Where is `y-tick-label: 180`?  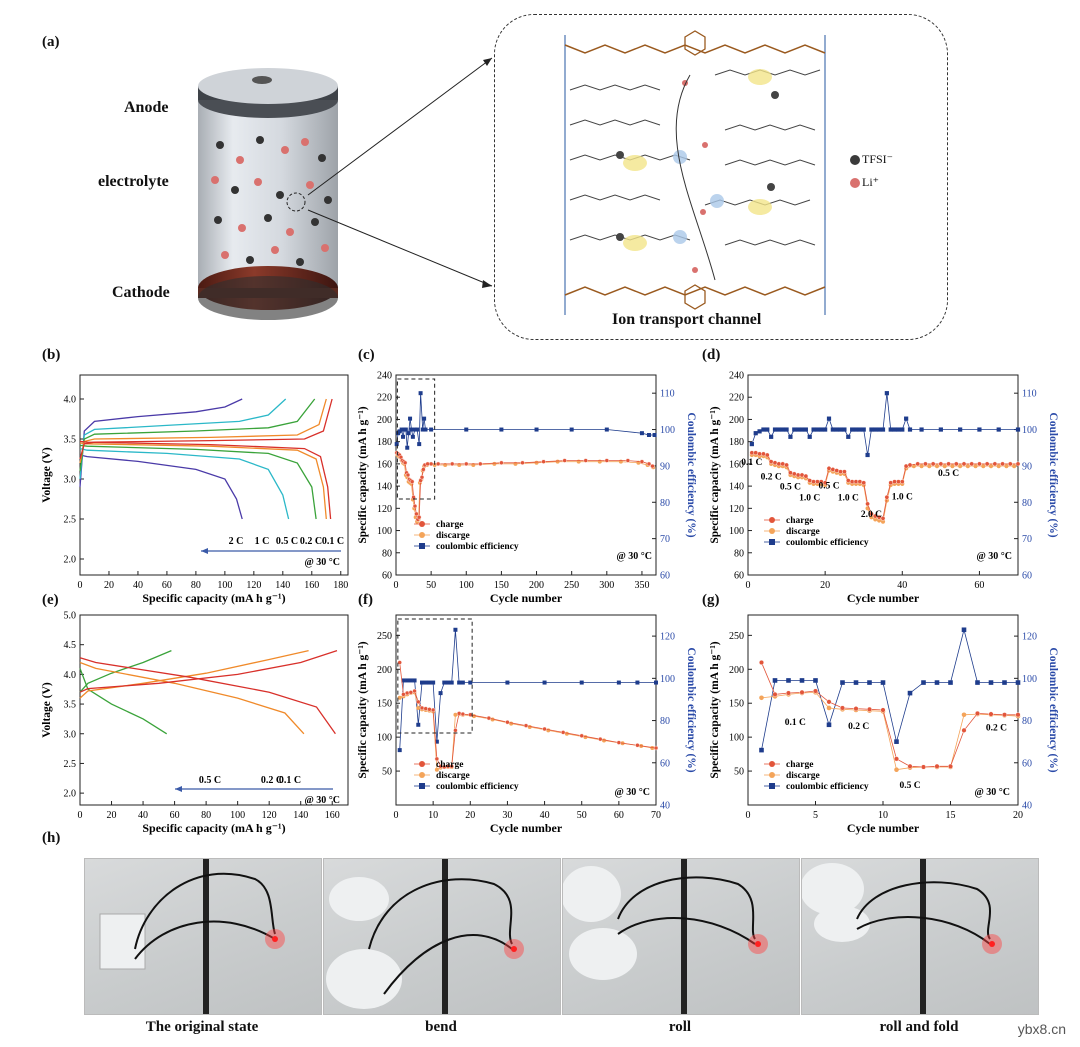 y-tick-label: 180 is located at coordinates (384, 442).